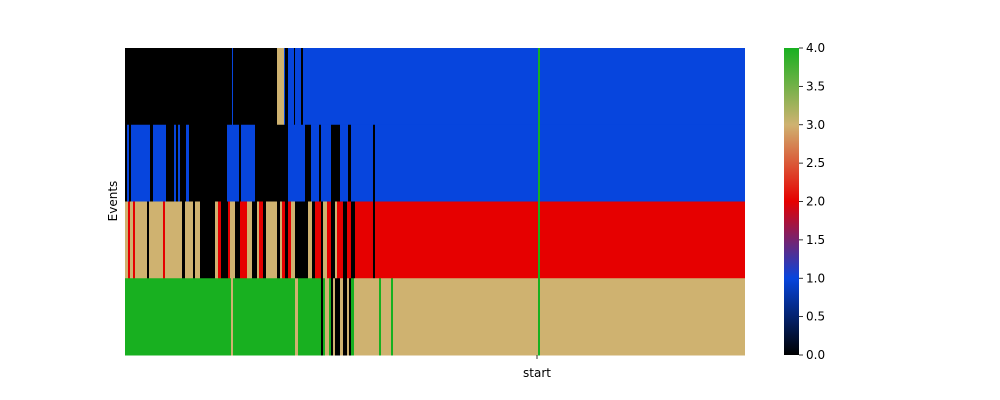 The height and width of the screenshot is (400, 1000). What do you see at coordinates (815, 48) in the screenshot?
I see `colorbar-tick-label-8: 4.0` at bounding box center [815, 48].